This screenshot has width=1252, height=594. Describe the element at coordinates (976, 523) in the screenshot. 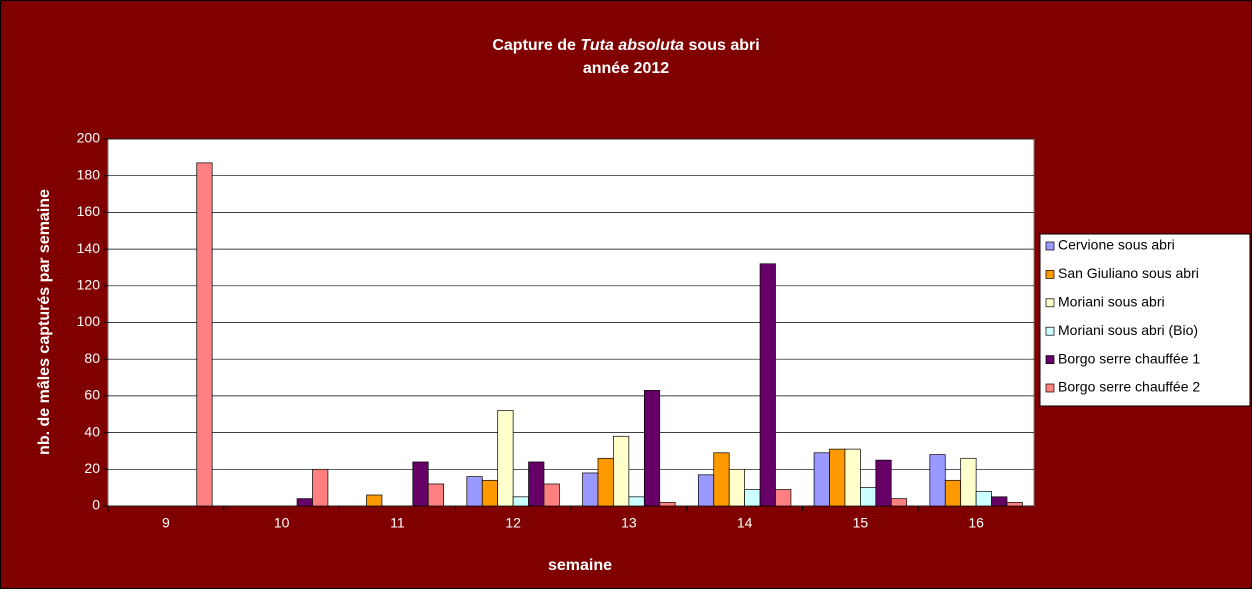

I see `x-tick-label: 16` at that location.